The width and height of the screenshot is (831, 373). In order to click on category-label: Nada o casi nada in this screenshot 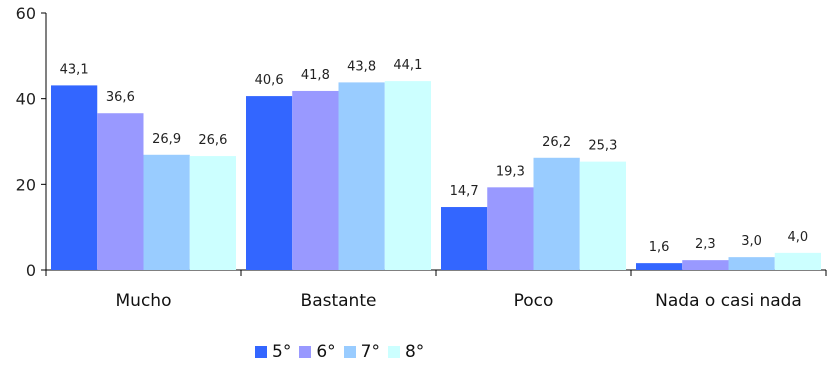, I will do `click(728, 301)`.